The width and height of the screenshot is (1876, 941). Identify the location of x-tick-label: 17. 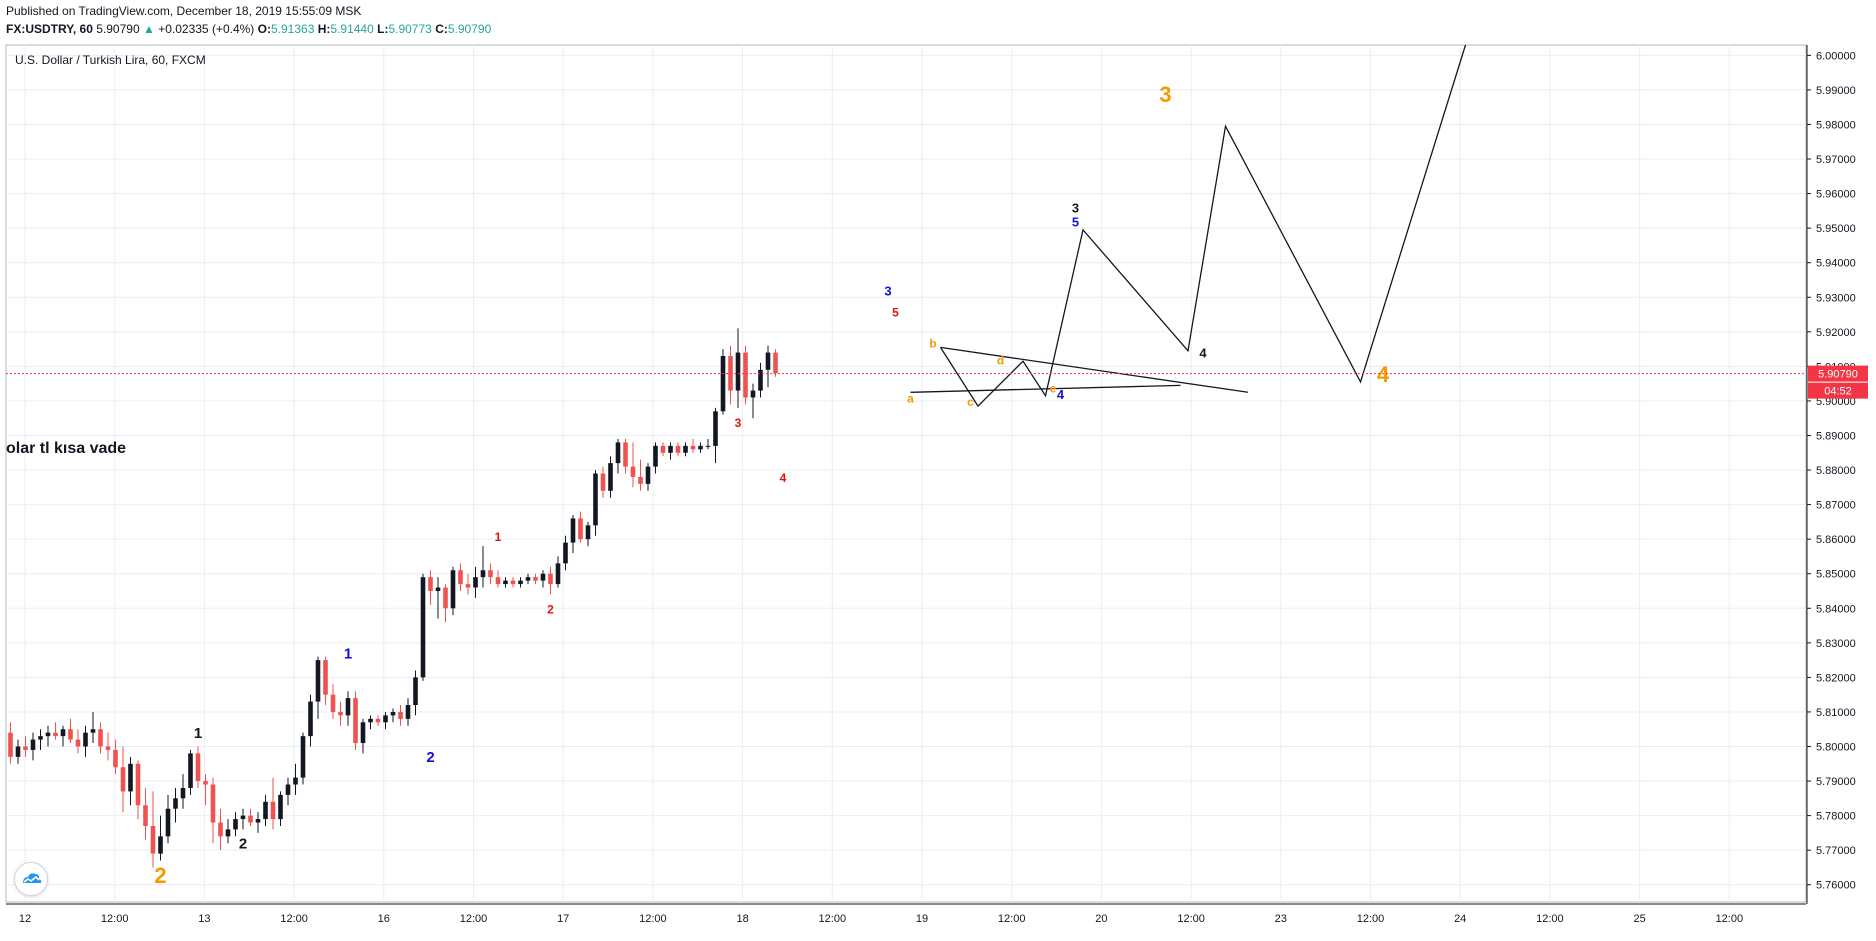
(563, 919).